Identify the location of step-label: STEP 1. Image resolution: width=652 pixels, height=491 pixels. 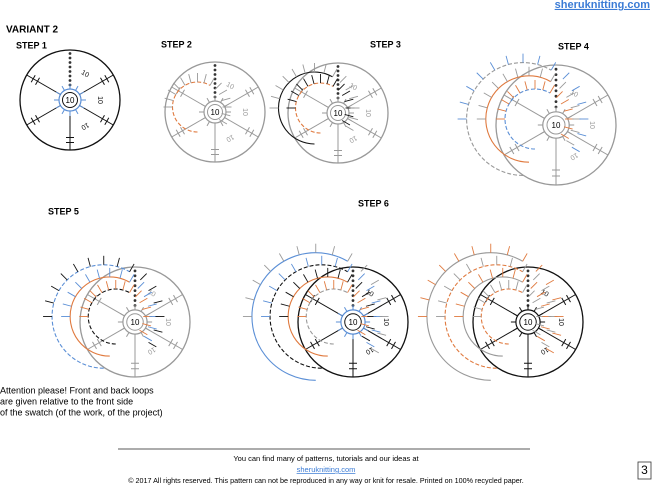
(31, 45).